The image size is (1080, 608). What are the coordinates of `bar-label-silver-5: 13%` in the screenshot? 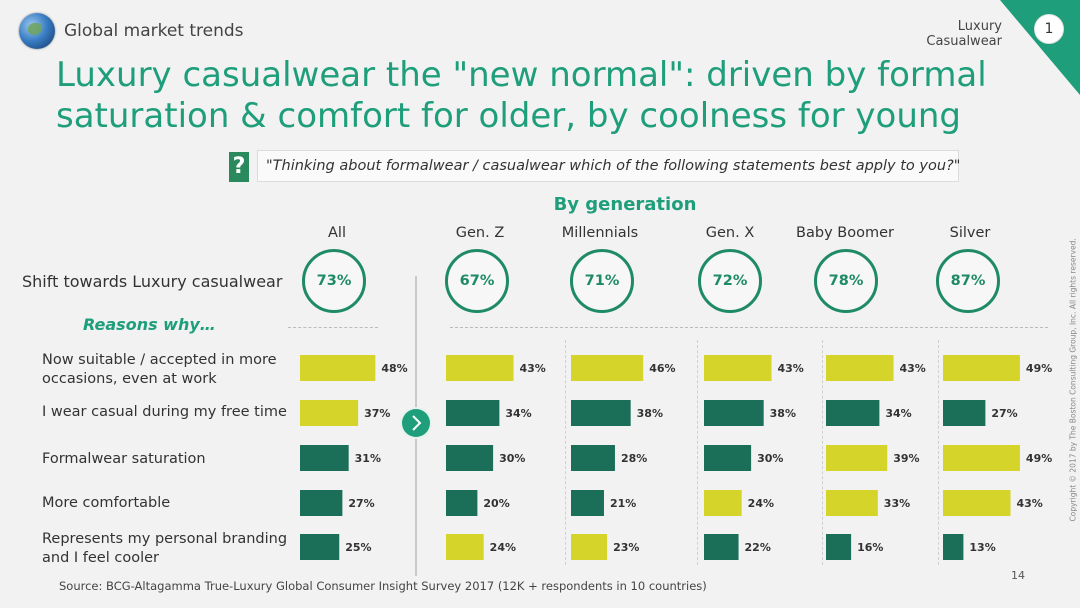 It's located at (982, 547).